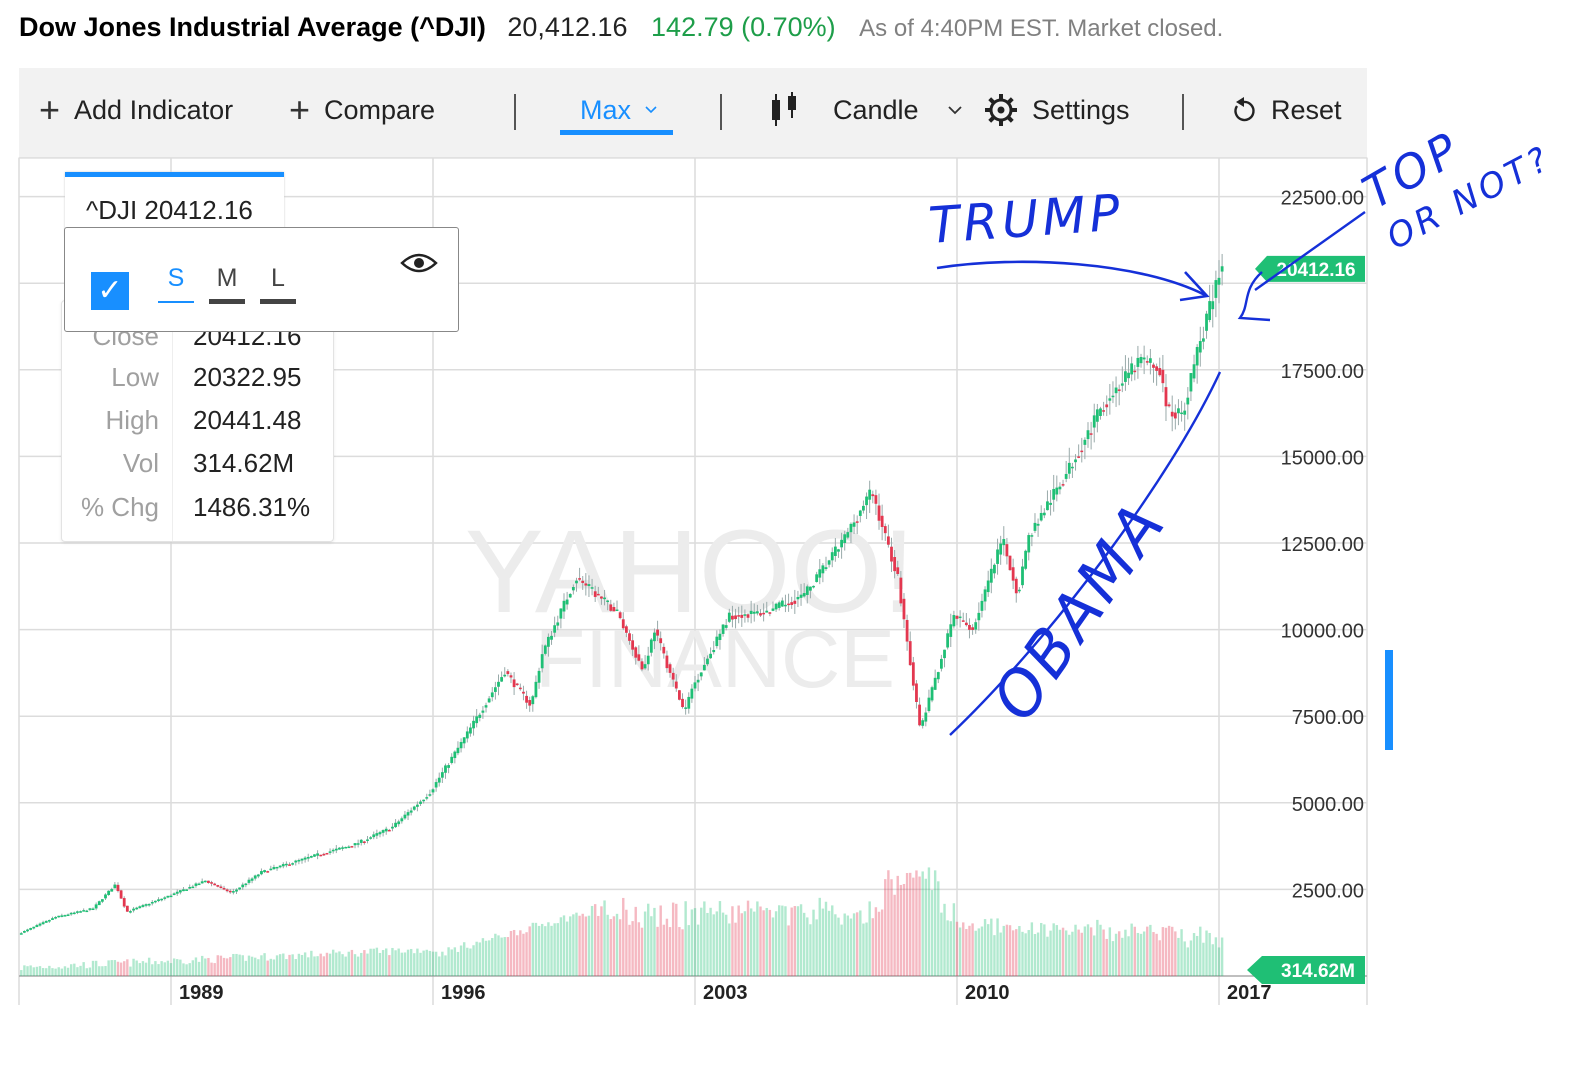  What do you see at coordinates (1085, 553) in the screenshot?
I see `obama-trendline` at bounding box center [1085, 553].